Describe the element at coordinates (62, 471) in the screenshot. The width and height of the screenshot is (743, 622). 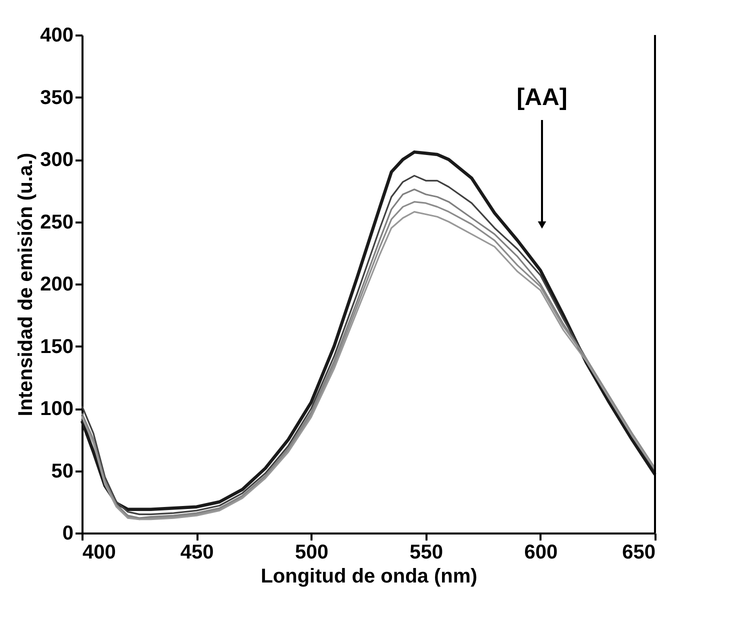
I see `y-tick-label: 50` at that location.